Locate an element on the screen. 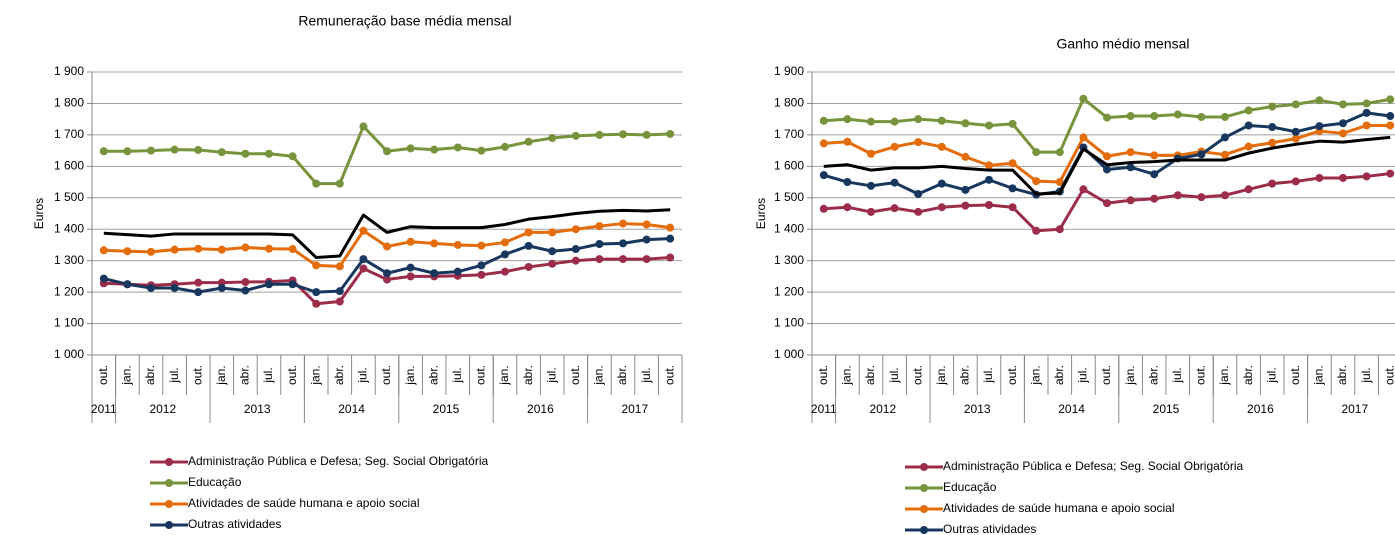  year-label: 2014 is located at coordinates (1071, 409).